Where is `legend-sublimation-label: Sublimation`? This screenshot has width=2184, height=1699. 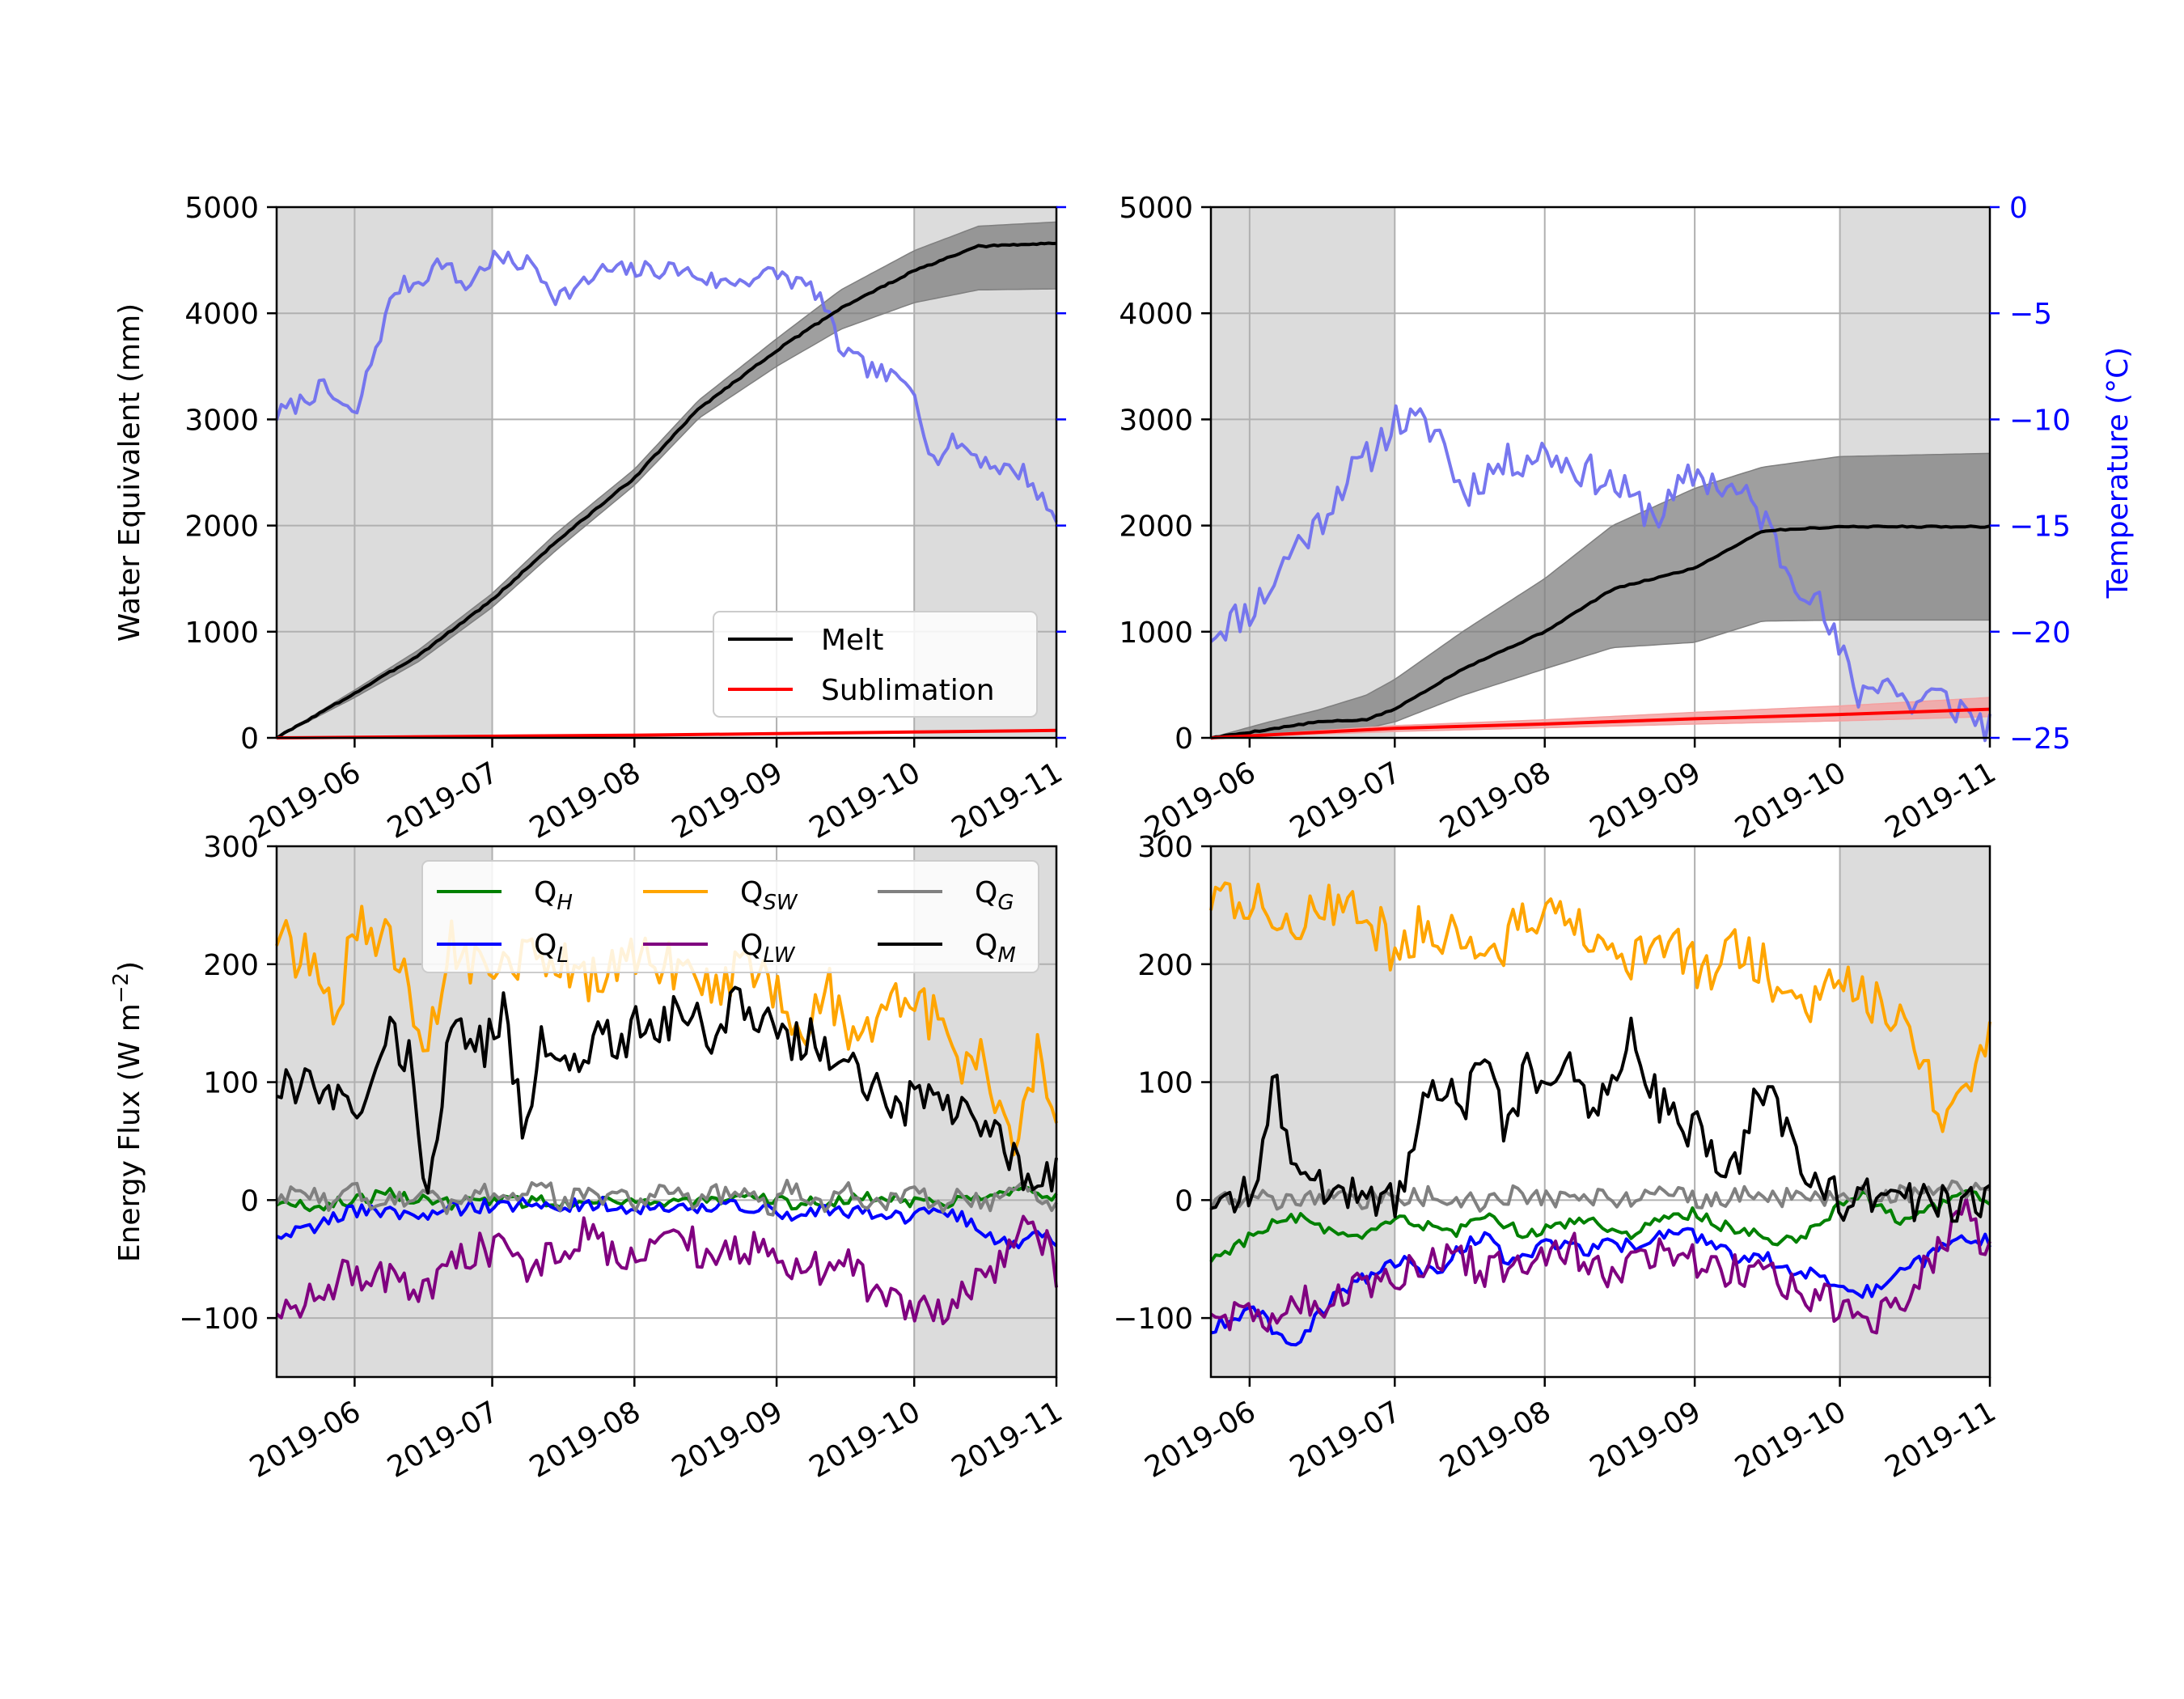
legend-sublimation-label: Sublimation is located at coordinates (908, 690).